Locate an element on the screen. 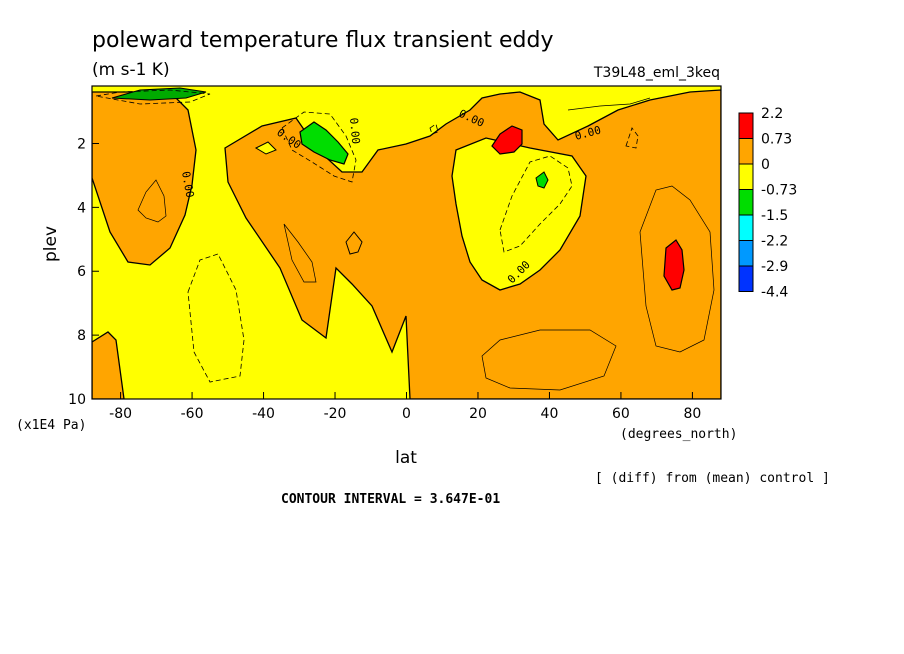 The image size is (904, 654). colorbar-label-1: 0.73 is located at coordinates (776, 140).